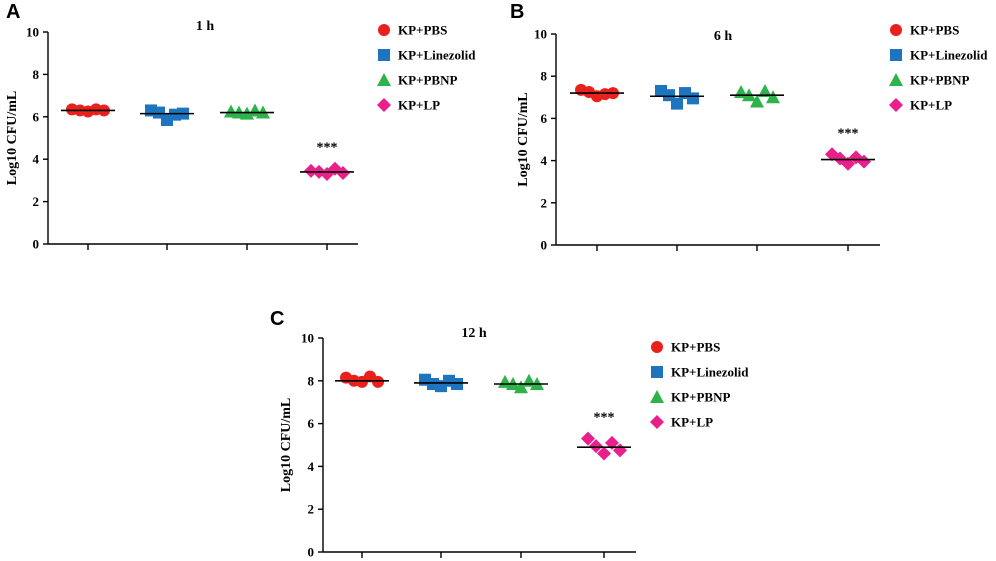  Describe the element at coordinates (723, 36) in the screenshot. I see `chart-title: 6 h` at that location.